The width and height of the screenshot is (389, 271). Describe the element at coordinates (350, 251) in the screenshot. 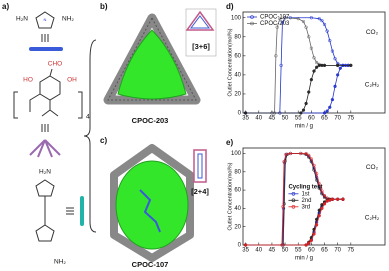

I see `x-tick-label: 75` at that location.